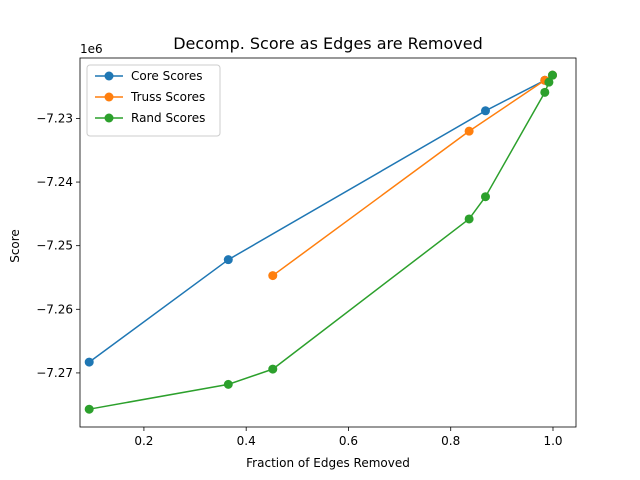 Image resolution: width=640 pixels, height=480 pixels. I want to click on legend-marker-rand-scores, so click(109, 118).